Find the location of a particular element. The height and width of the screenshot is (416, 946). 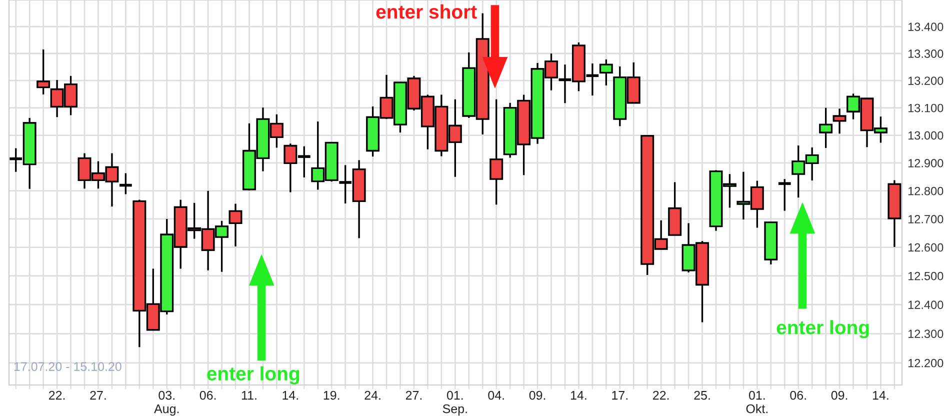

y-tick-label: 13.400 is located at coordinates (926, 27).